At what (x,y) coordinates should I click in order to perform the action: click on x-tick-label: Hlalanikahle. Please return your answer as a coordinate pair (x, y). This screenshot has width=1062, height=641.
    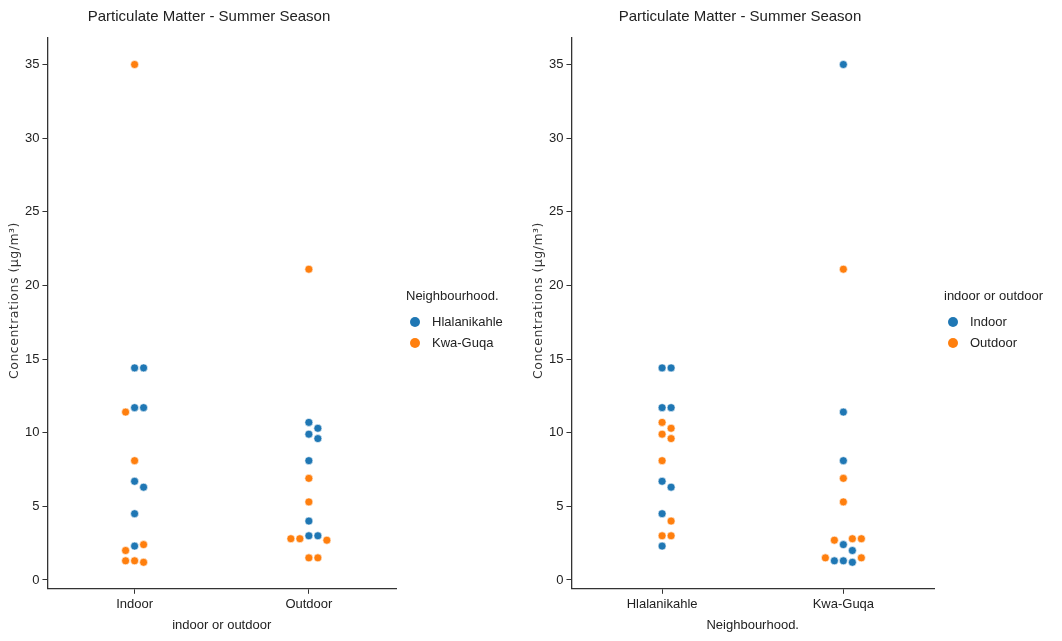
    Looking at the image, I should click on (662, 604).